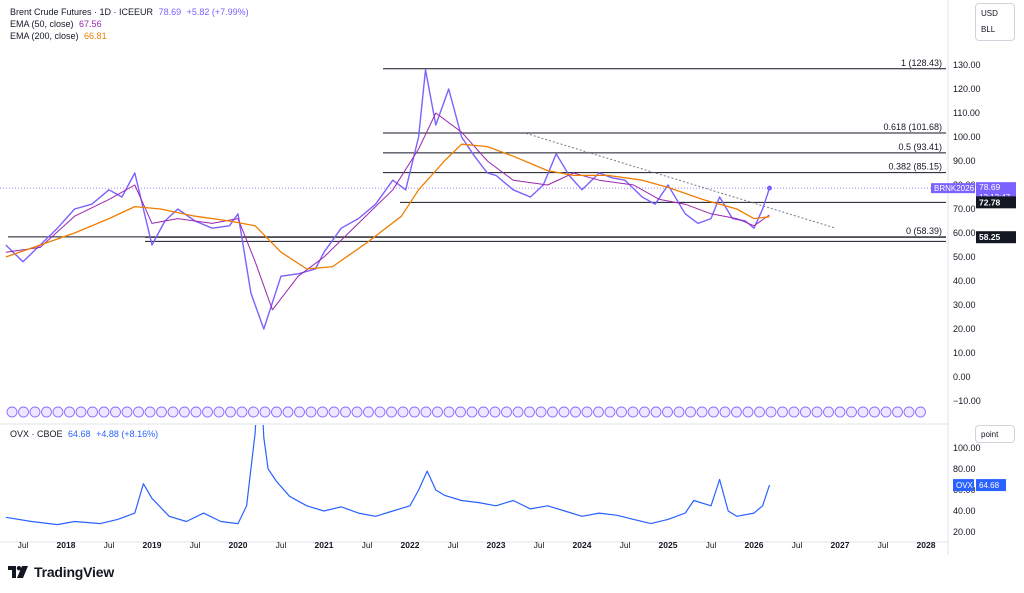  Describe the element at coordinates (754, 545) in the screenshot. I see `time-axis-tick: 2026` at that location.